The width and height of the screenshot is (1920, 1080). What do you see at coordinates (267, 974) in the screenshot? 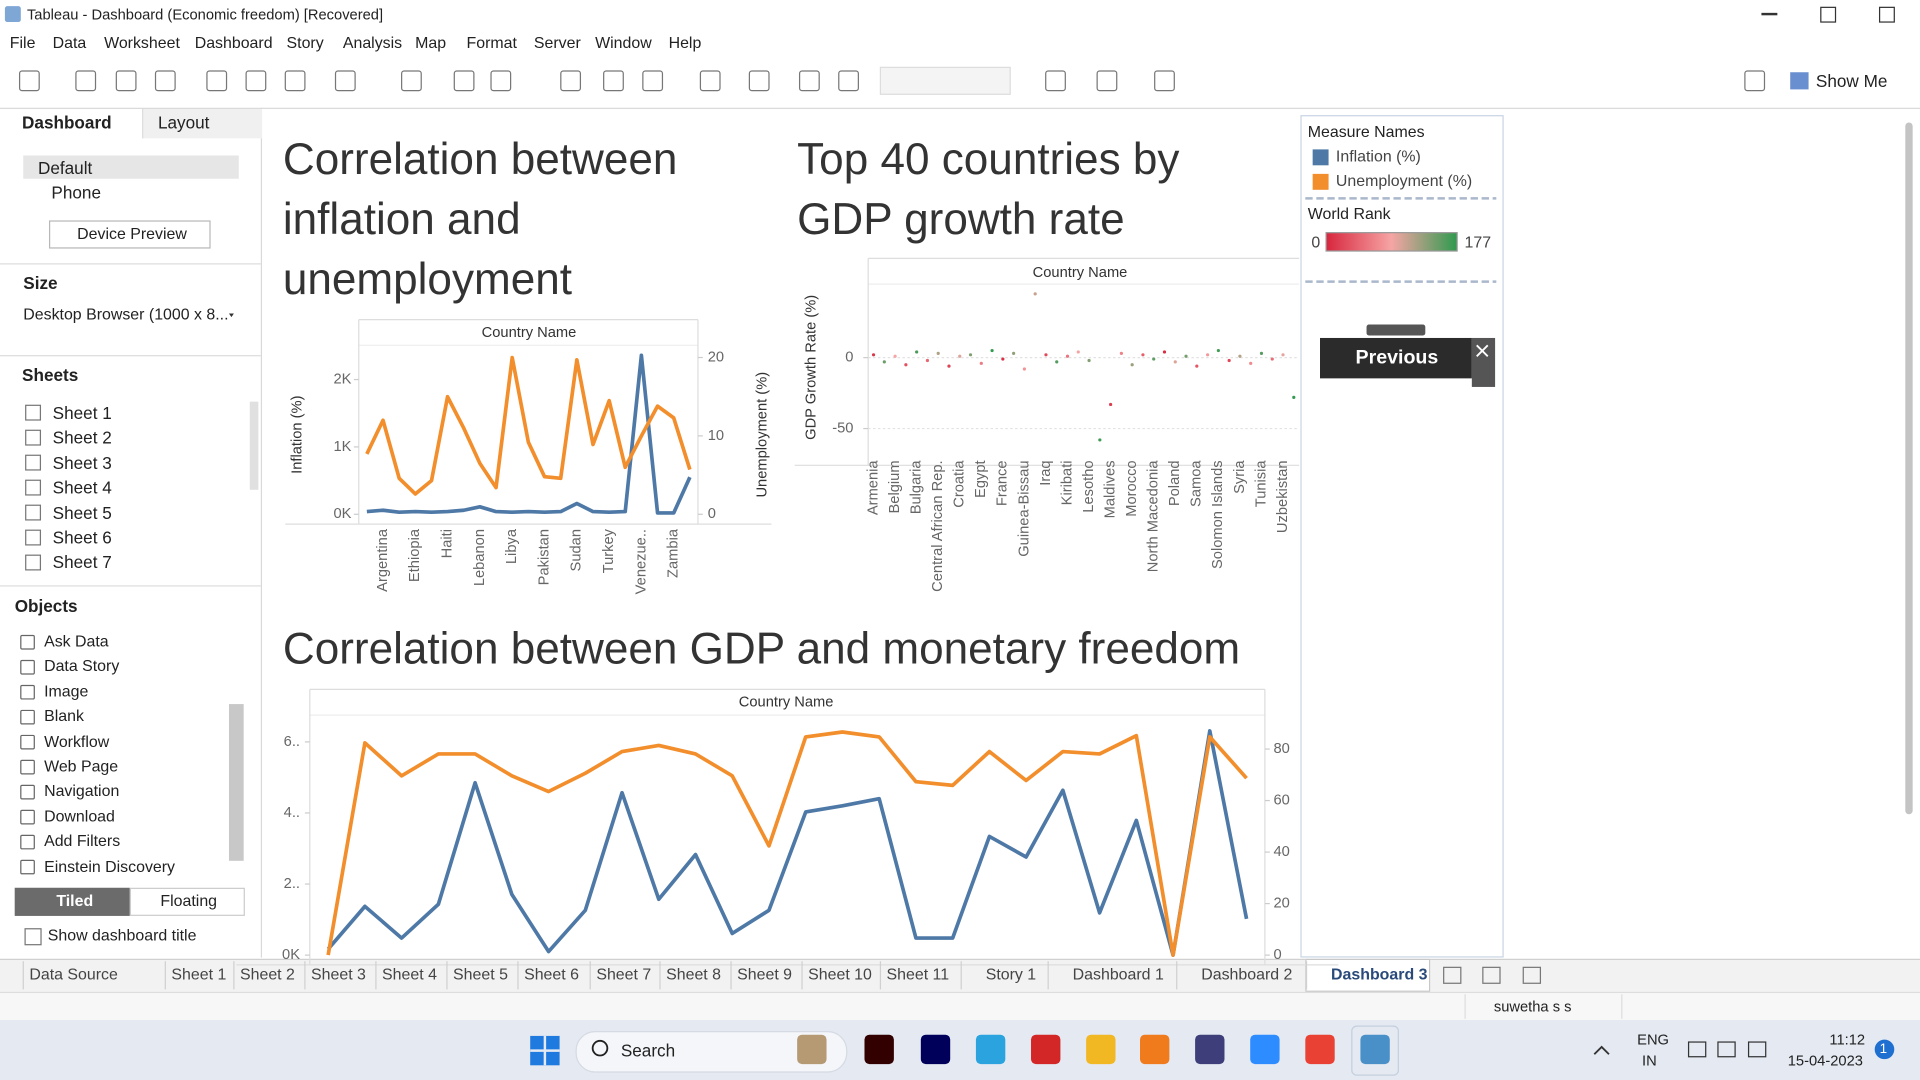
I see `sheet-tab: Sheet 2` at bounding box center [267, 974].